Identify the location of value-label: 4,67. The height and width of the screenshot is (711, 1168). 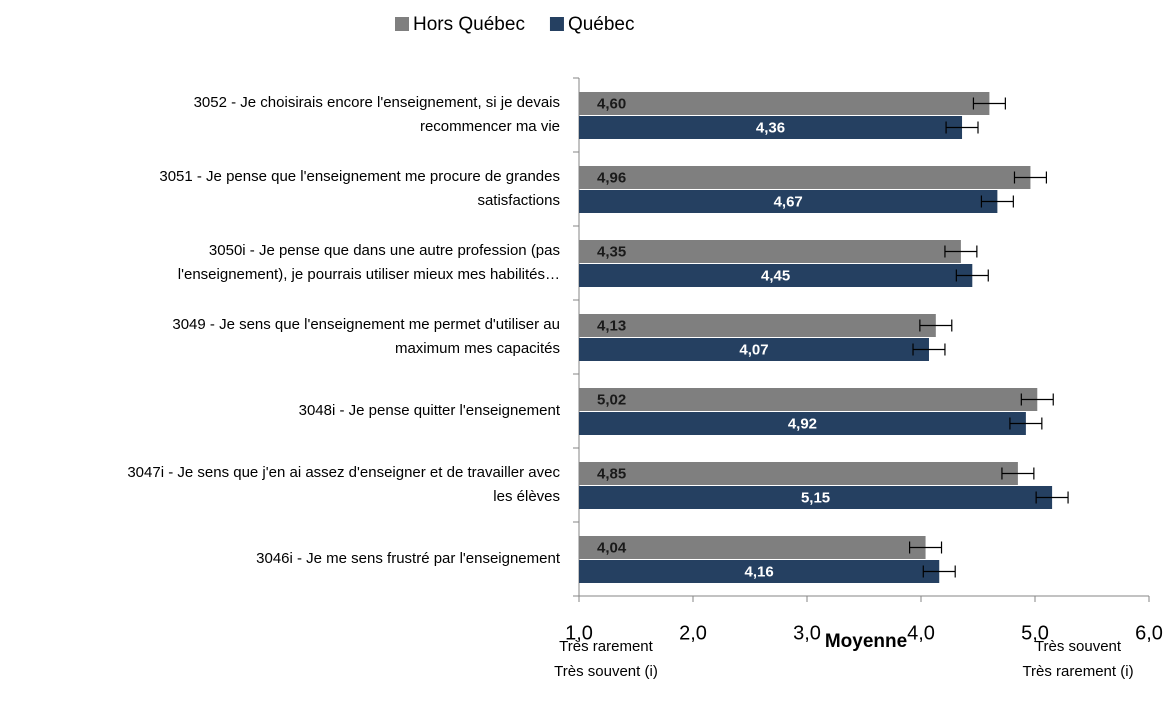
(788, 201).